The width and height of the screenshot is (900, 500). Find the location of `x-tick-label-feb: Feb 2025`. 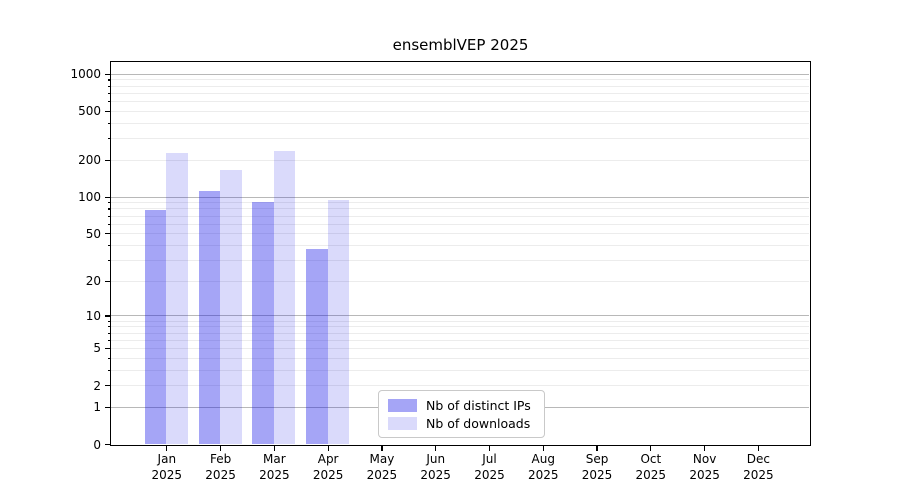

x-tick-label-feb: Feb 2025 is located at coordinates (221, 467).